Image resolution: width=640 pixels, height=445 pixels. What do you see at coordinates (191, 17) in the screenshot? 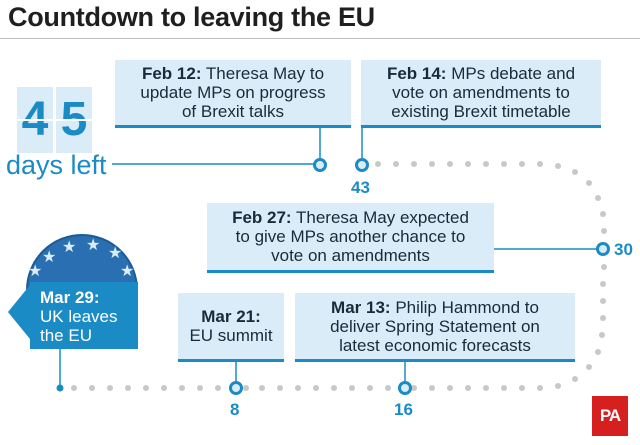
I see `page-title: Countdown to leaving the EU` at bounding box center [191, 17].